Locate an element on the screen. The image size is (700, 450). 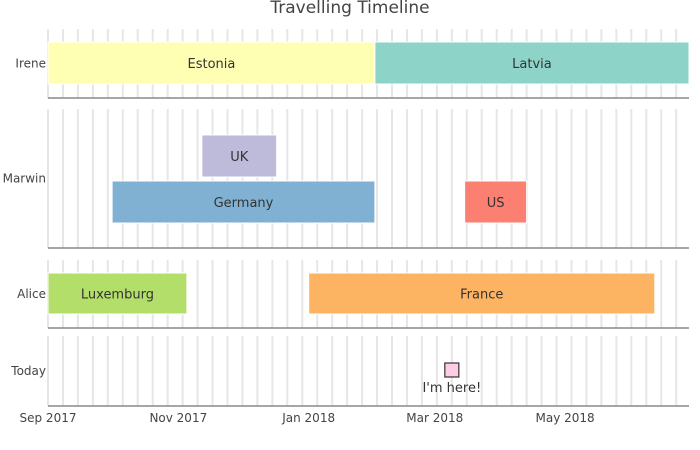
bar-us: US is located at coordinates (496, 202).